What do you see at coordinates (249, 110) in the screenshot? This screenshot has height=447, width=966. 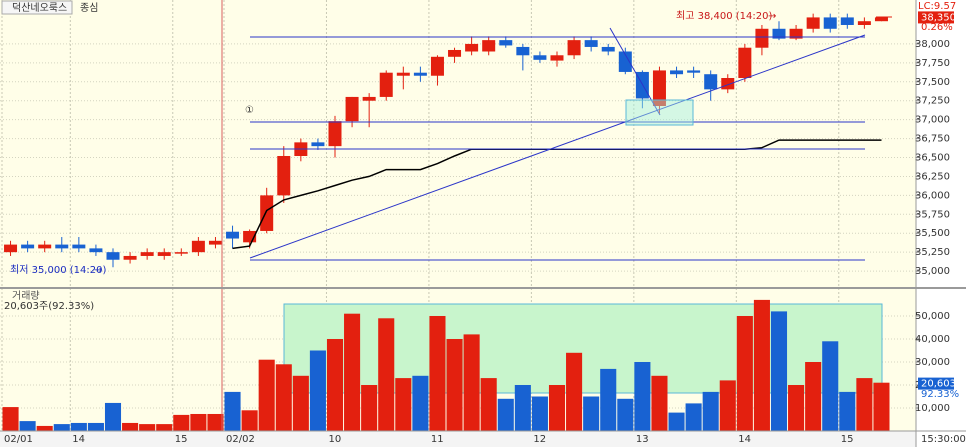 I see `marker-note: ①` at bounding box center [249, 110].